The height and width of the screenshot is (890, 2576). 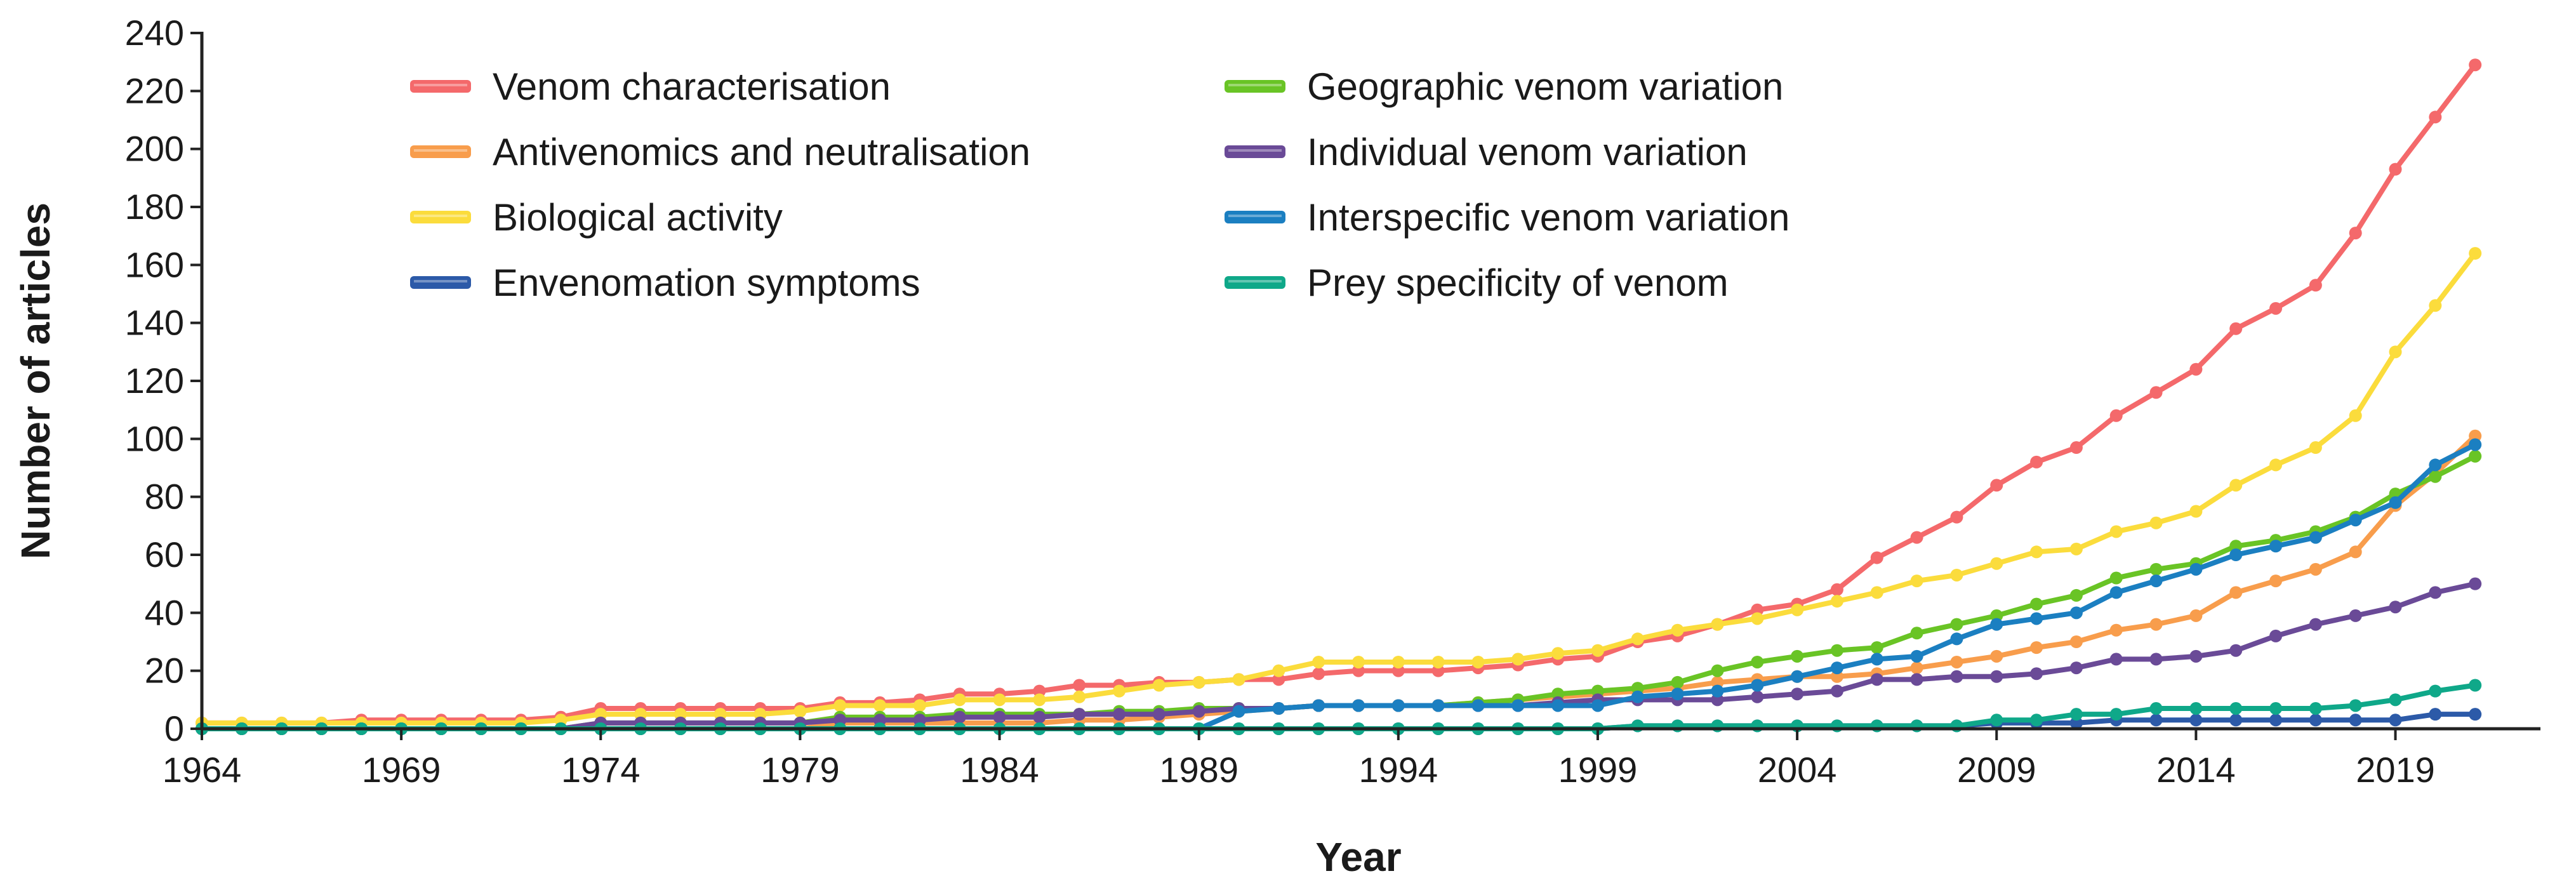 I want to click on legend-item: Antivenomics and neutralisation, so click(x=720, y=152).